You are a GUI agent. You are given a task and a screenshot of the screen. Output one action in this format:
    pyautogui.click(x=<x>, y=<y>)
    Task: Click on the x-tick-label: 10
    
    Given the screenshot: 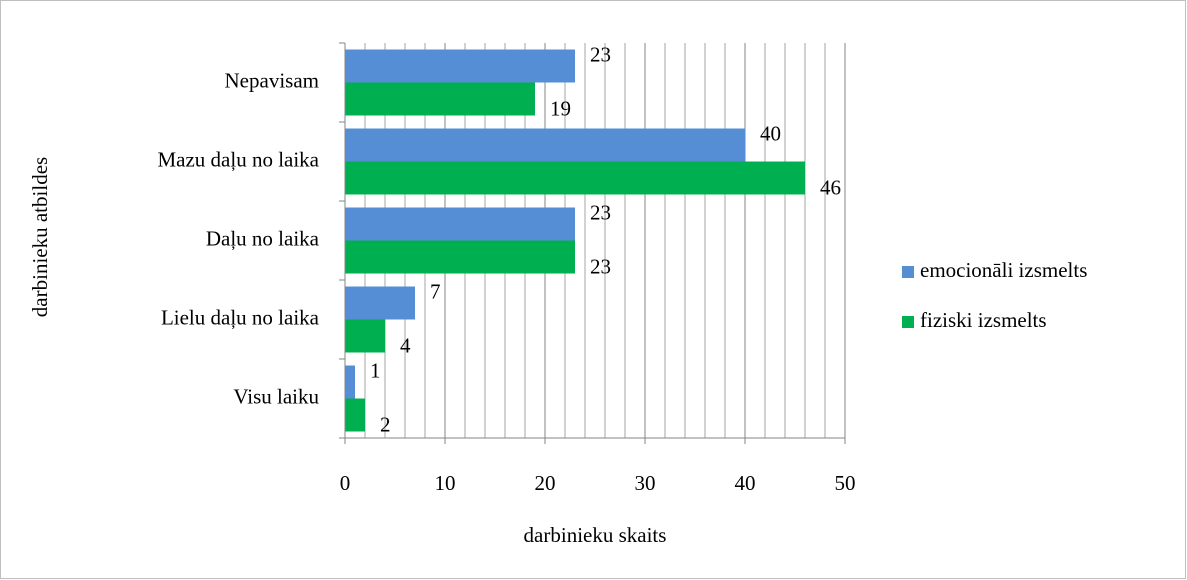 What is the action you would take?
    pyautogui.click(x=445, y=483)
    